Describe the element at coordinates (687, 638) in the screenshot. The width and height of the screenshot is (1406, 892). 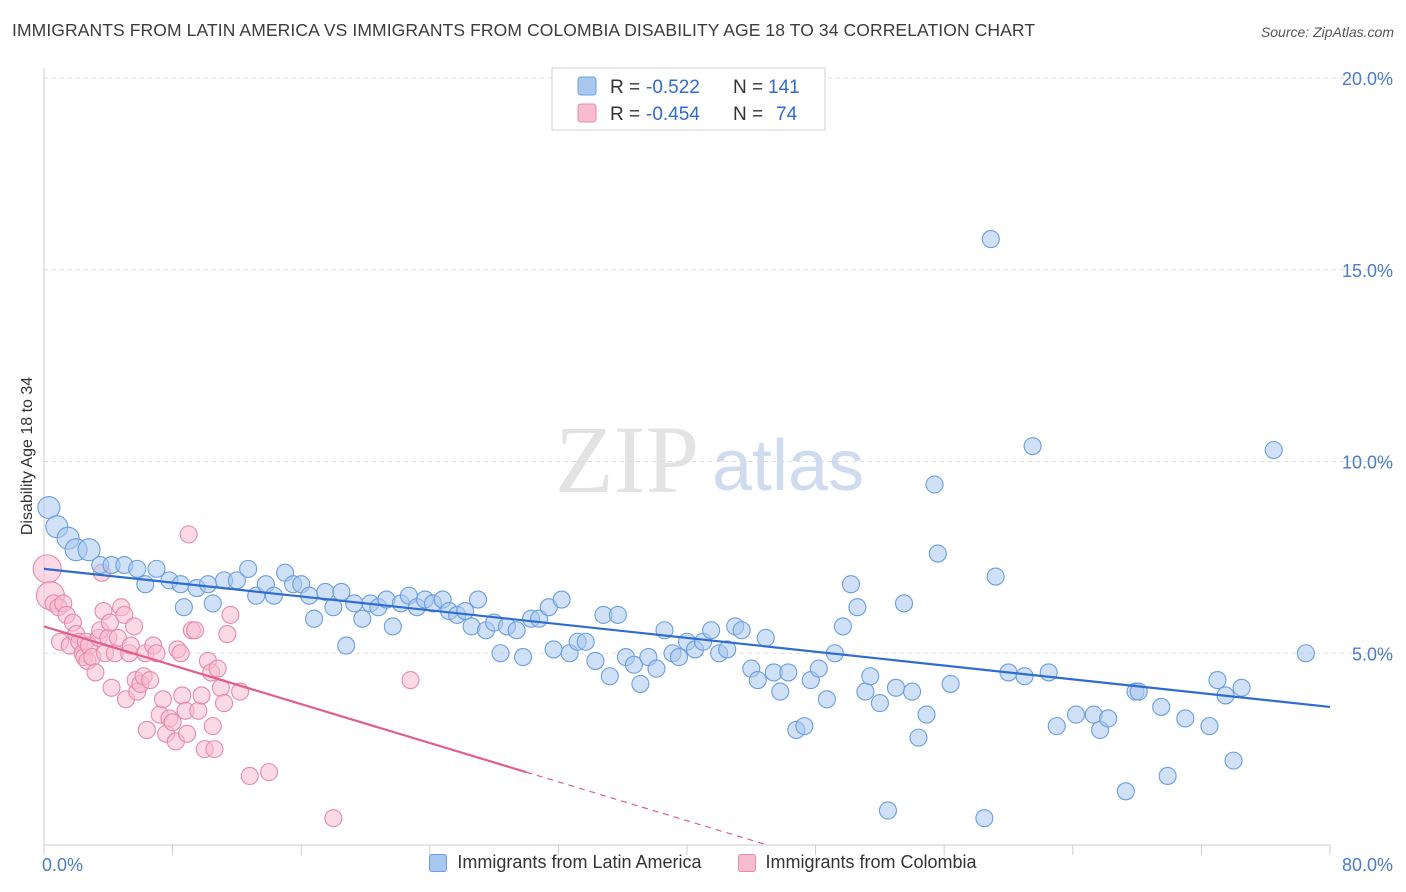
I see `latin-america-trend-line` at that location.